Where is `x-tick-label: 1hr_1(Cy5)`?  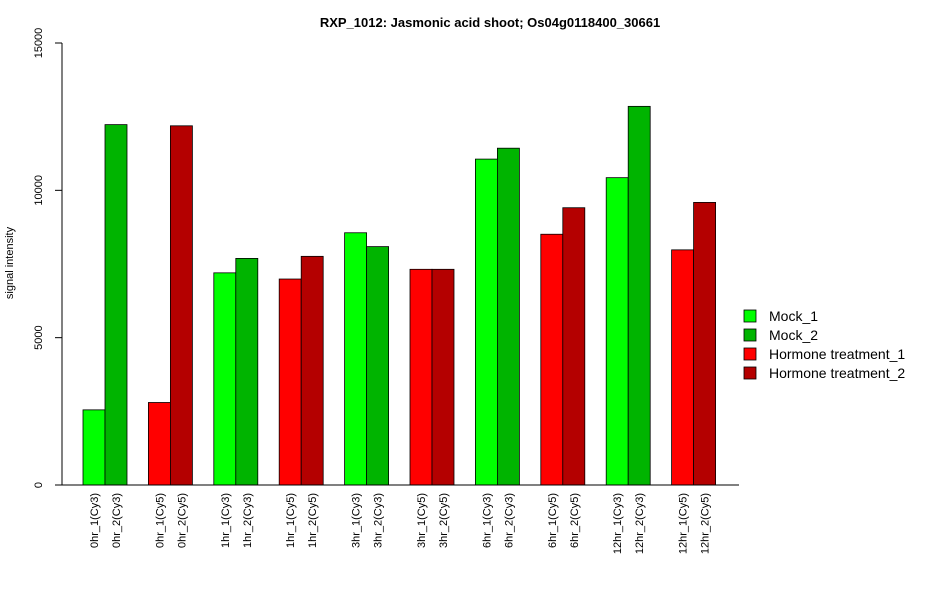
x-tick-label: 1hr_1(Cy5) is located at coordinates (291, 520).